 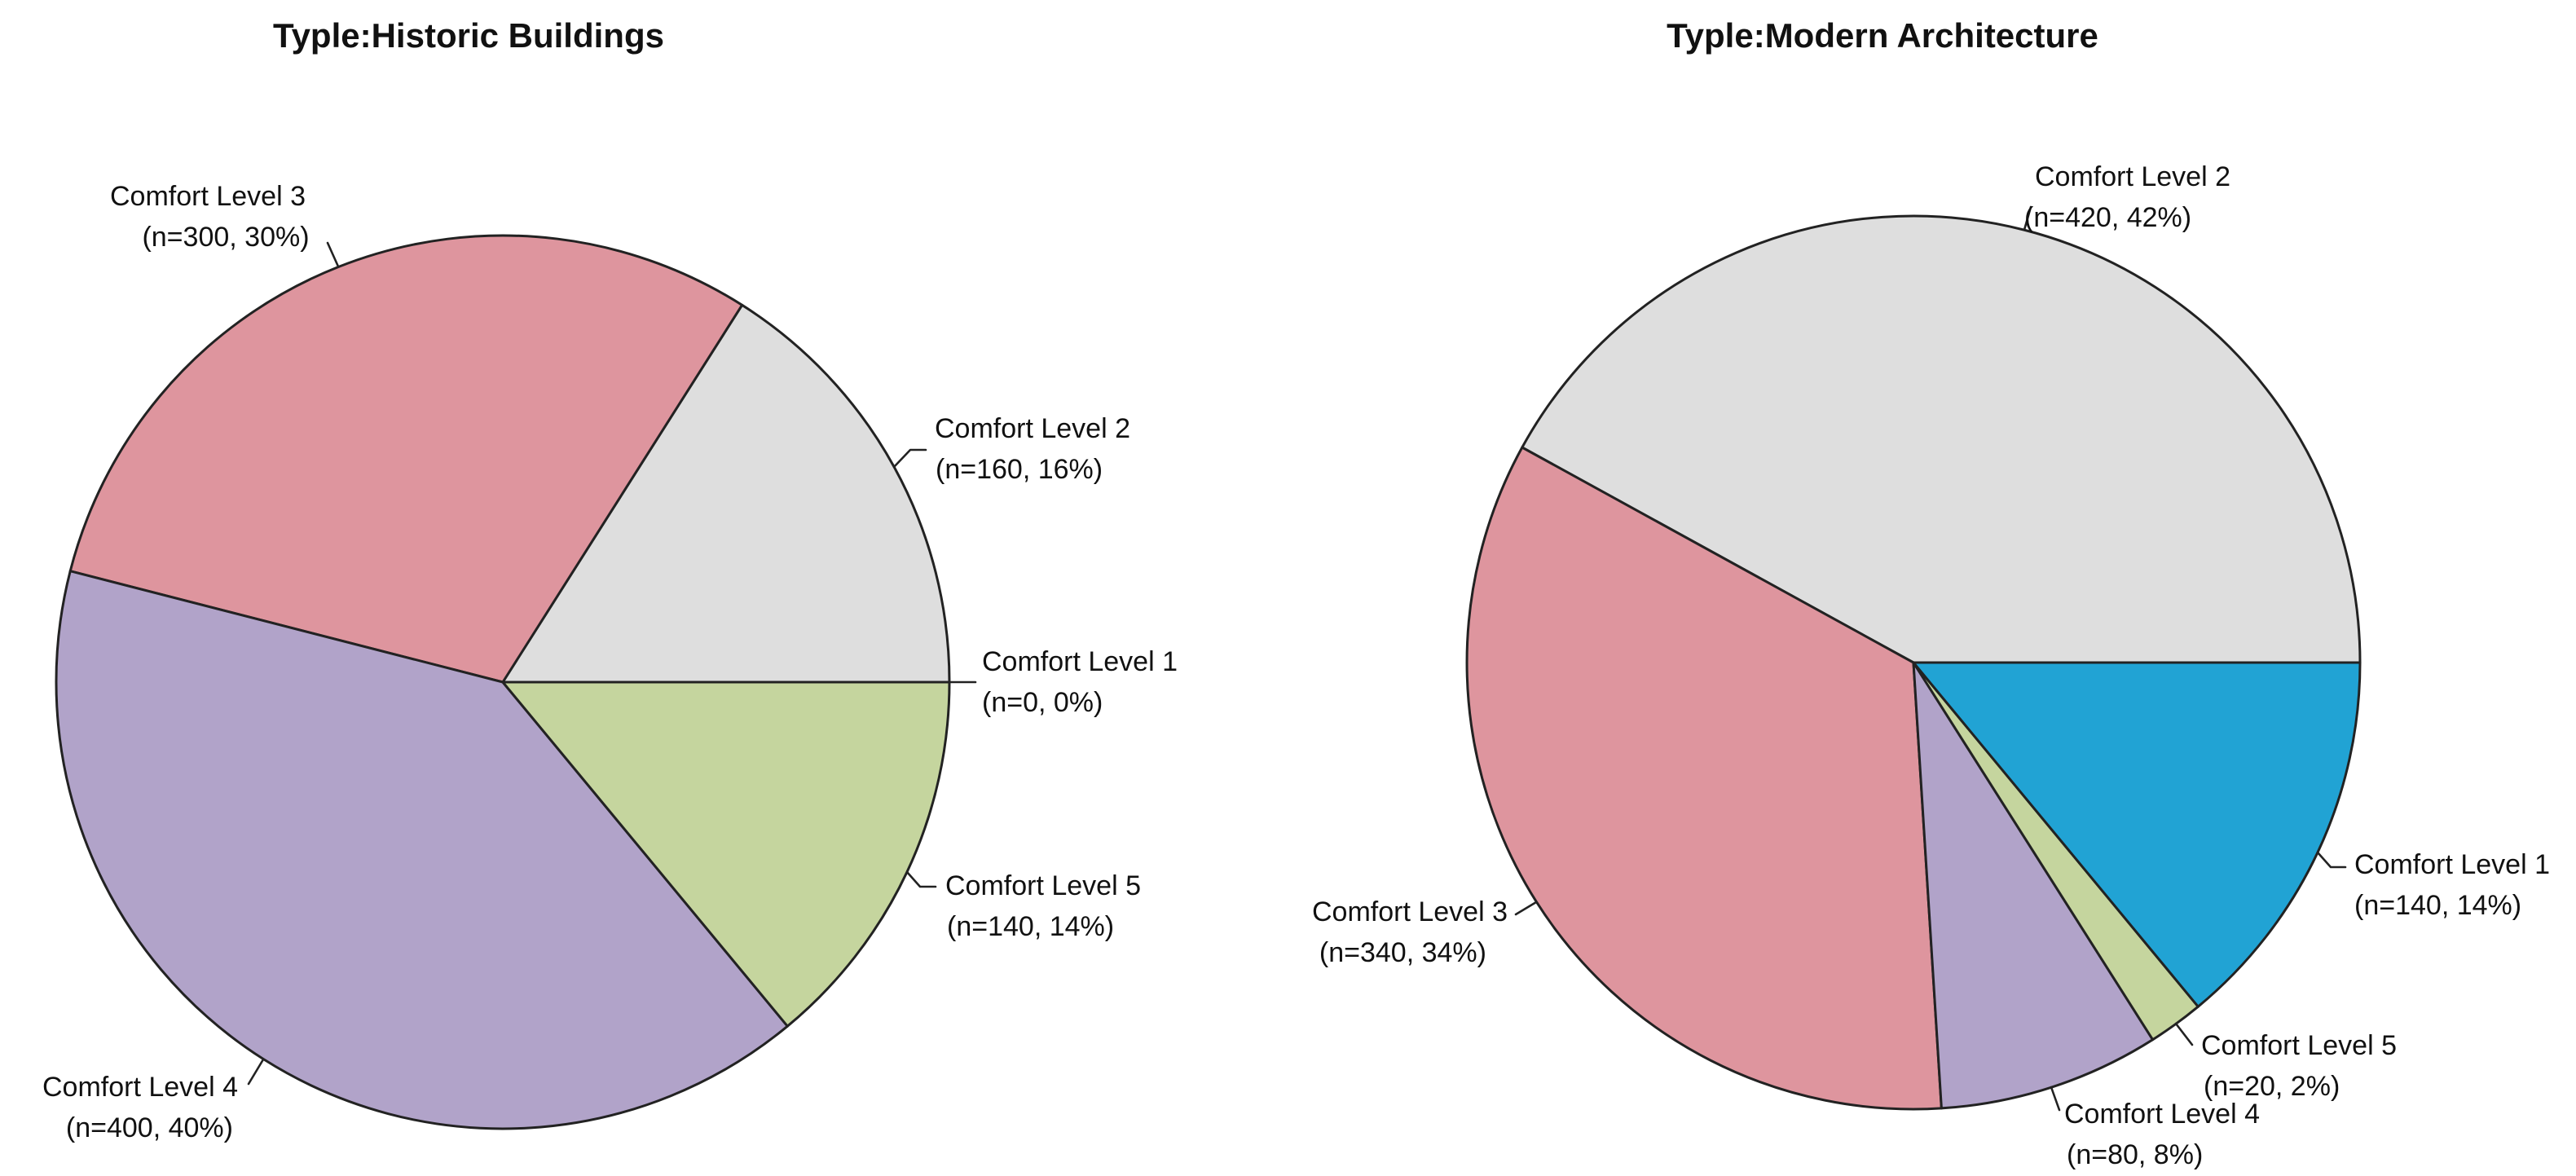 I want to click on slice-label-comfort-level-3-count: (n=340, 34%), so click(x=1402, y=952).